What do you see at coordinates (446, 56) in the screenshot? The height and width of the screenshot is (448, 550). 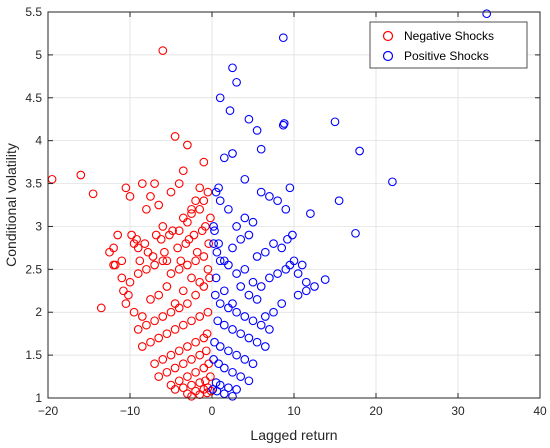 I see `legend-label-positive: Positive Shocks` at bounding box center [446, 56].